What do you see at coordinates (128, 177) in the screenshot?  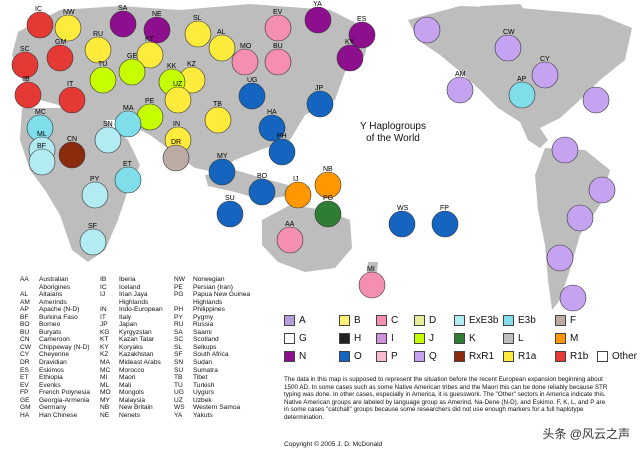 I see `pie-et: ET` at bounding box center [128, 177].